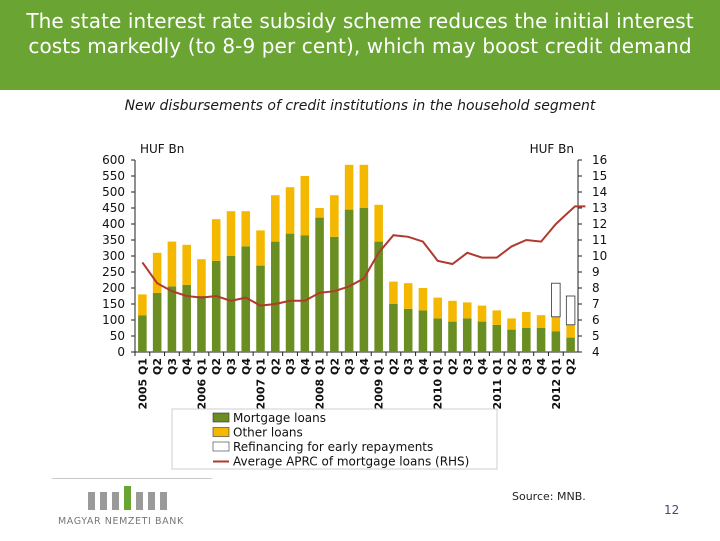 This screenshot has width=720, height=541. I want to click on x-tick-label: 2009 Q1, so click(379, 383).